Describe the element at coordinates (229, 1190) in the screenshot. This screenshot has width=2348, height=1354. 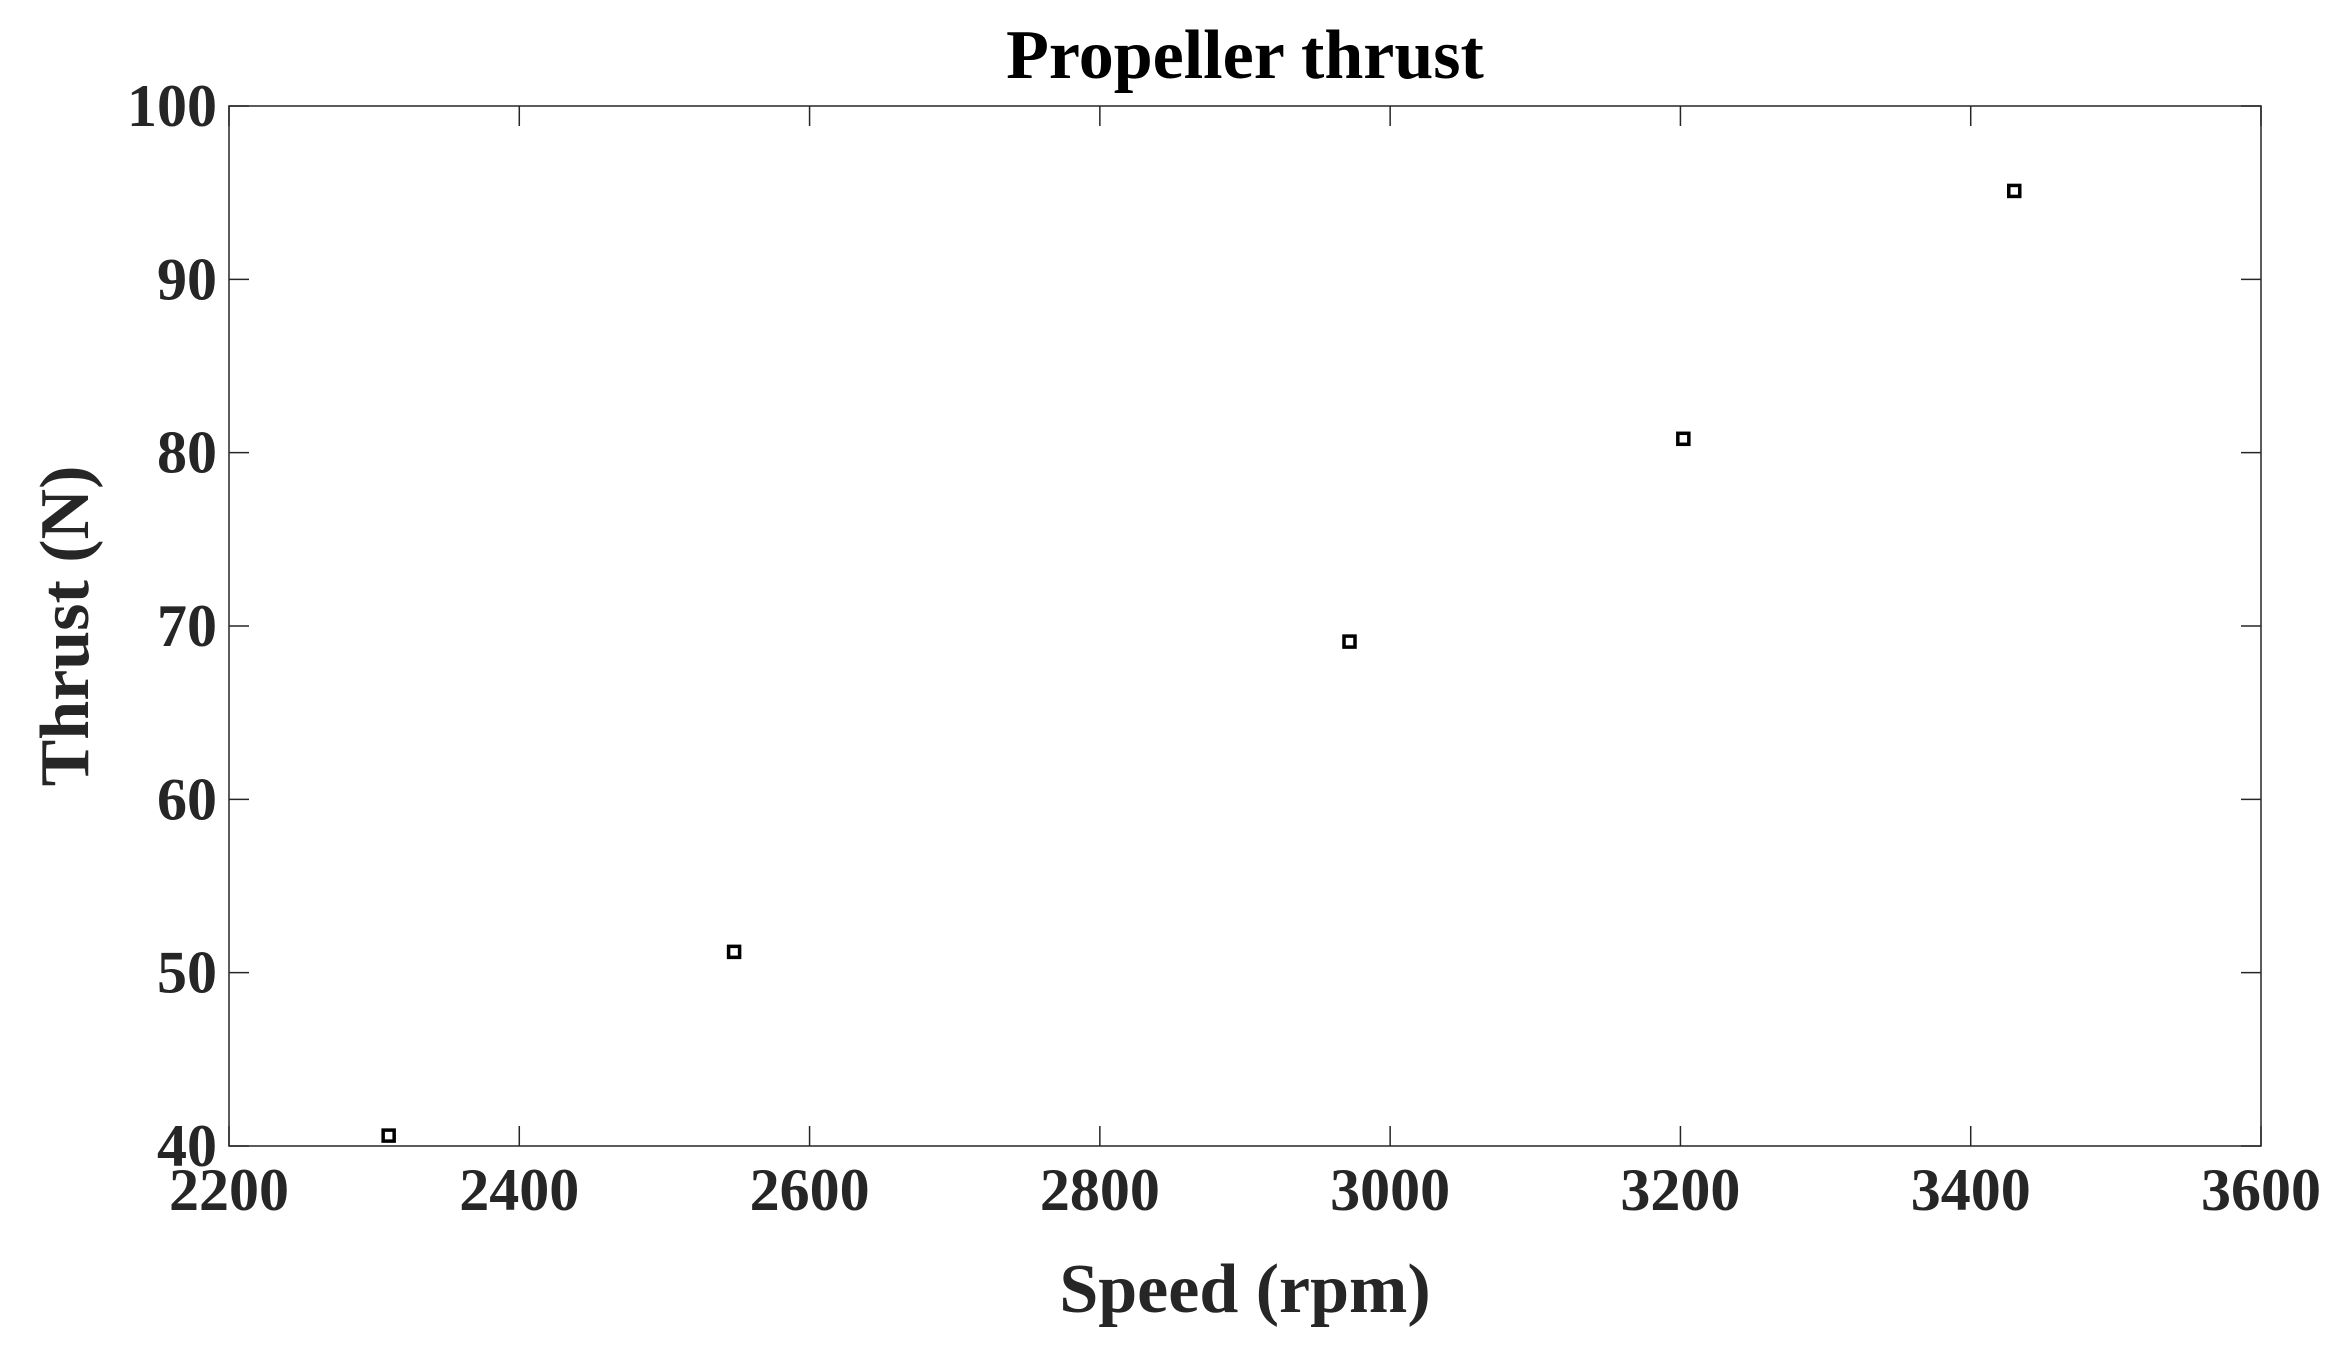
I see `x-tick-label: 2200` at that location.